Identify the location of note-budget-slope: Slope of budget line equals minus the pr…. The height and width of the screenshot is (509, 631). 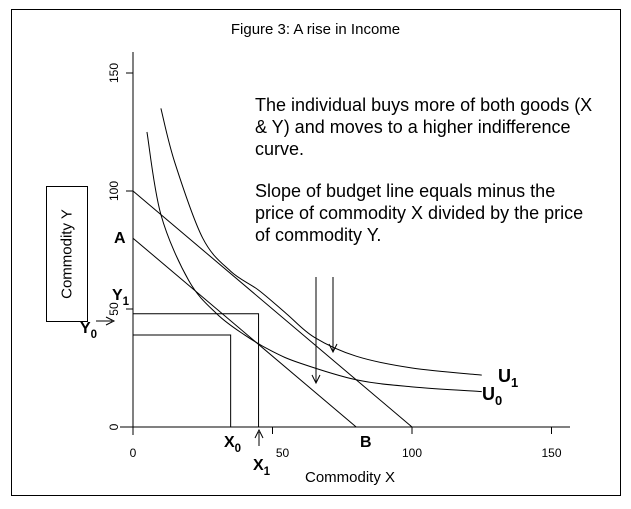
(419, 213).